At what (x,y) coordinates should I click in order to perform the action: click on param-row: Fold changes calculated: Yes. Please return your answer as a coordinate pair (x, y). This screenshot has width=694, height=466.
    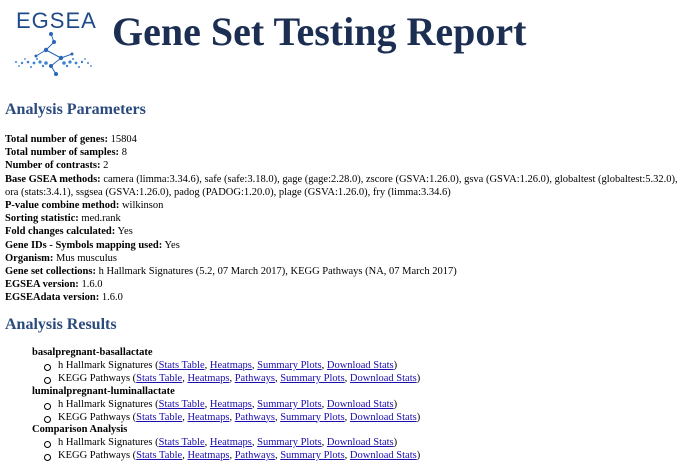
    Looking at the image, I should click on (348, 231).